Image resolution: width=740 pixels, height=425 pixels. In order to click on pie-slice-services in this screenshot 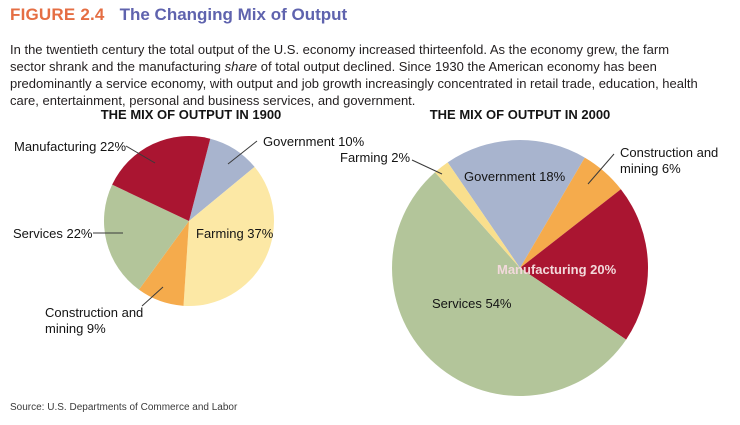, I will do `click(146, 237)`.